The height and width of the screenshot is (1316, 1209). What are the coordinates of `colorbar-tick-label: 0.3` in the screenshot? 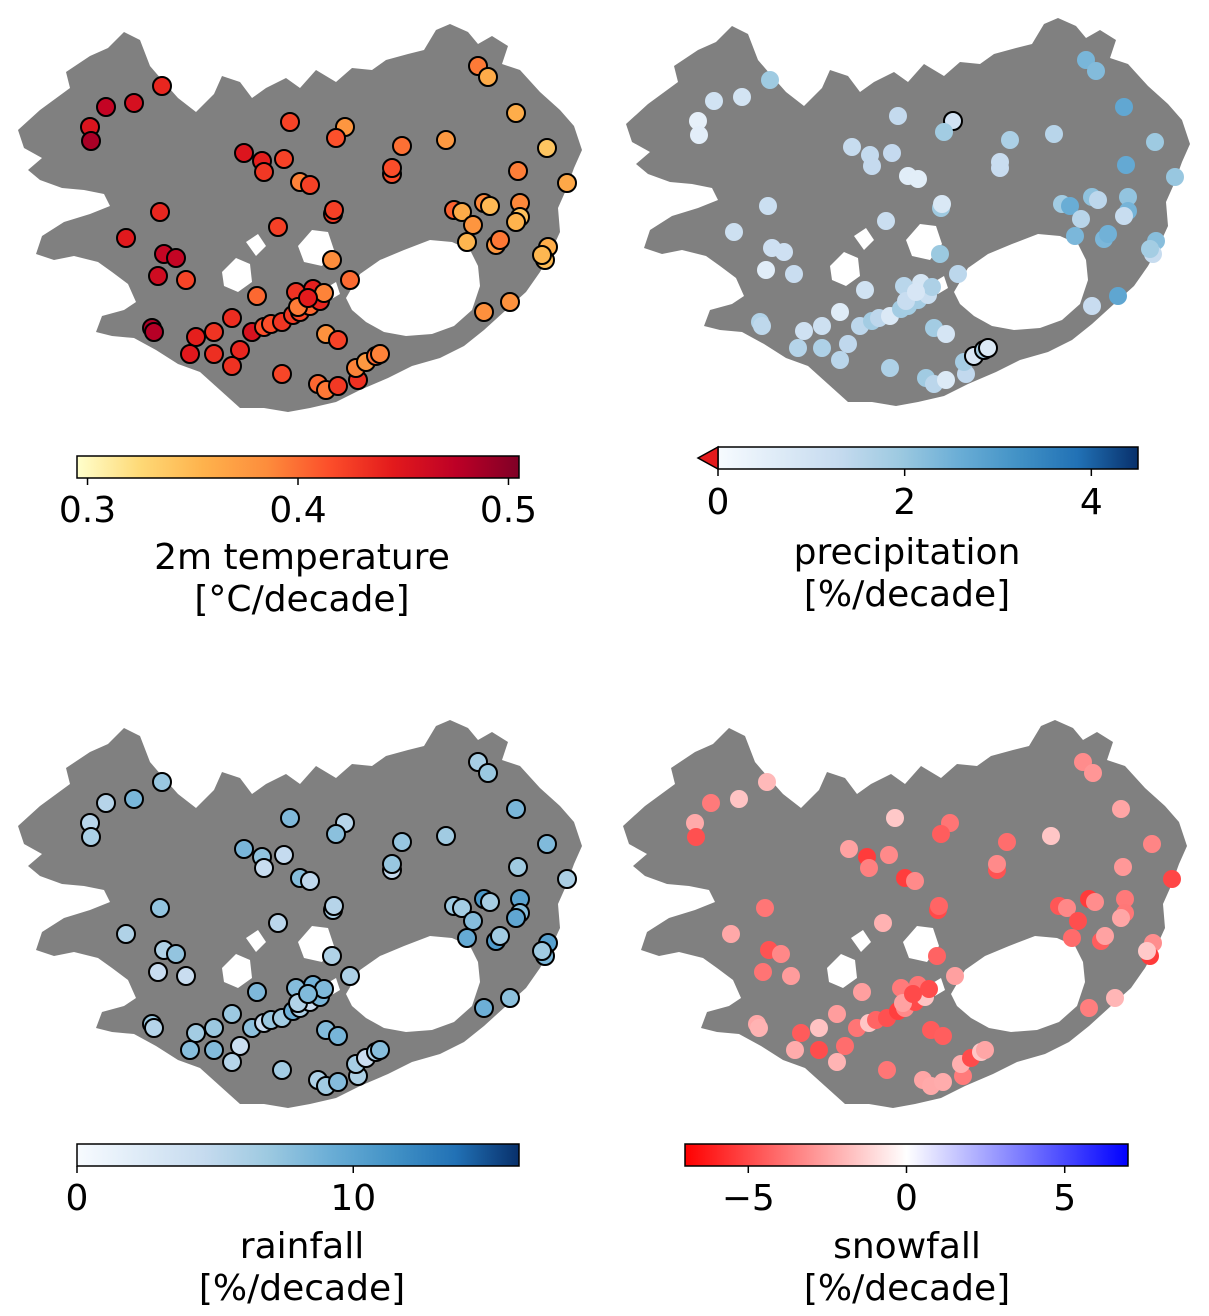 It's located at (87, 510).